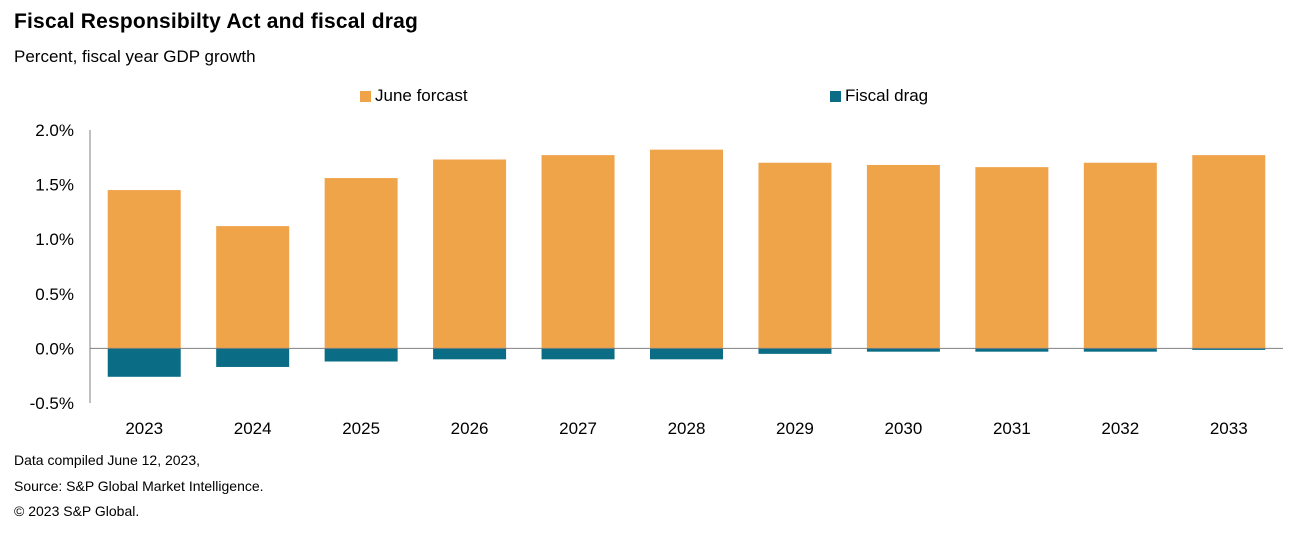 The height and width of the screenshot is (549, 1298). What do you see at coordinates (470, 428) in the screenshot?
I see `x-tick-label: 2026` at bounding box center [470, 428].